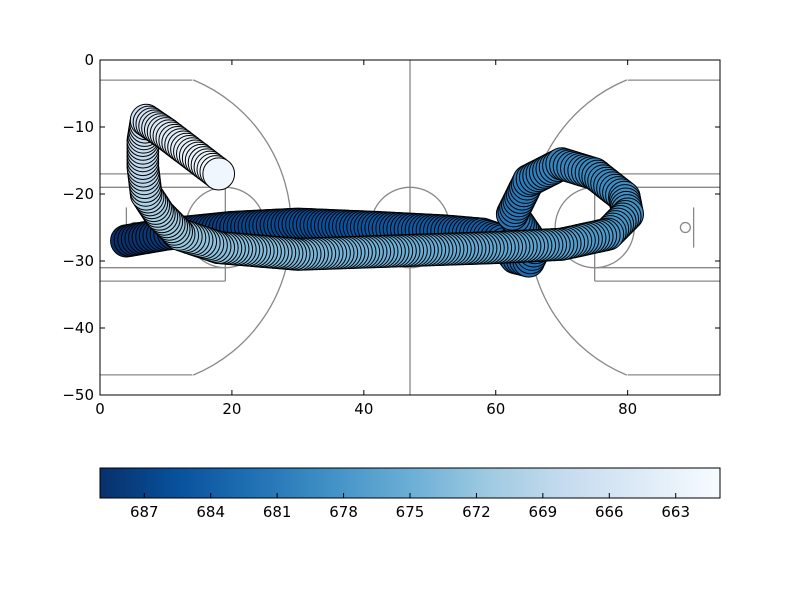  I want to click on y-tick-label--40: −40, so click(78, 328).